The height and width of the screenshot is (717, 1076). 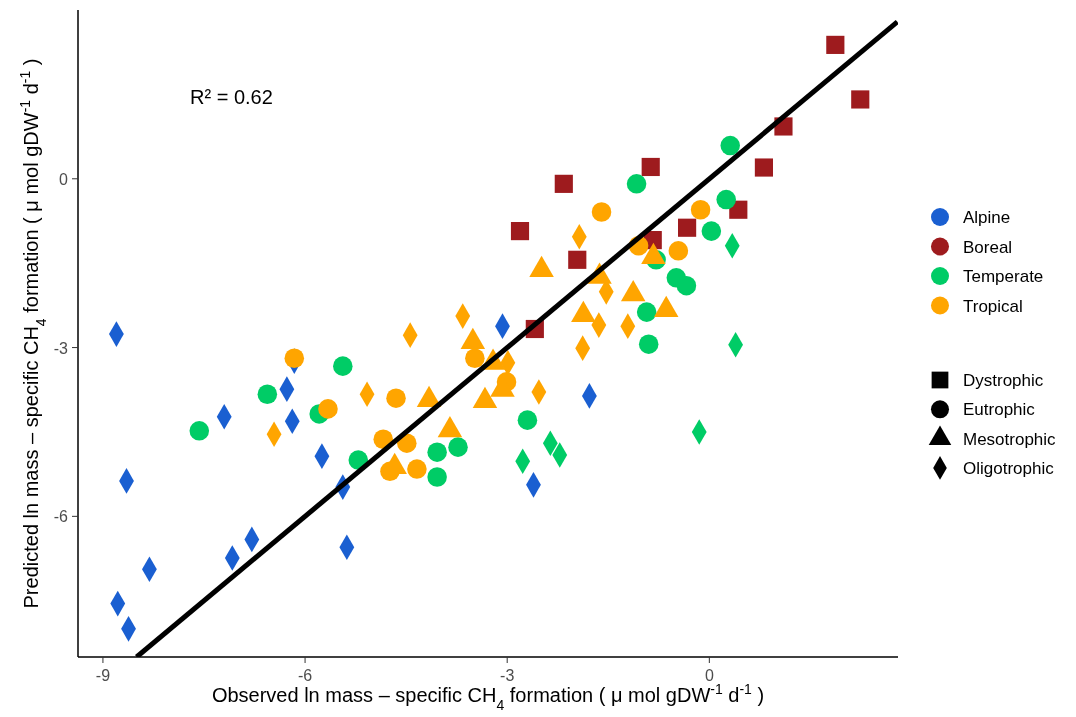 I want to click on annotation: R² = 0.62, so click(x=231, y=97).